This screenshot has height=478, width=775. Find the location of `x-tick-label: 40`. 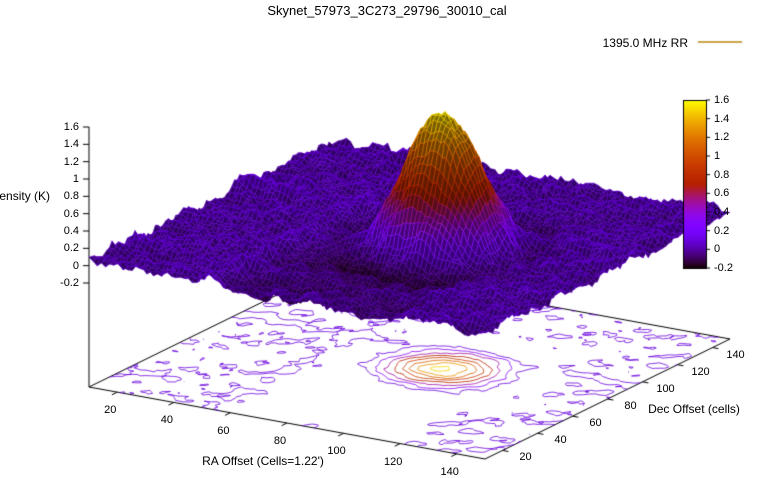

x-tick-label: 40 is located at coordinates (166, 420).